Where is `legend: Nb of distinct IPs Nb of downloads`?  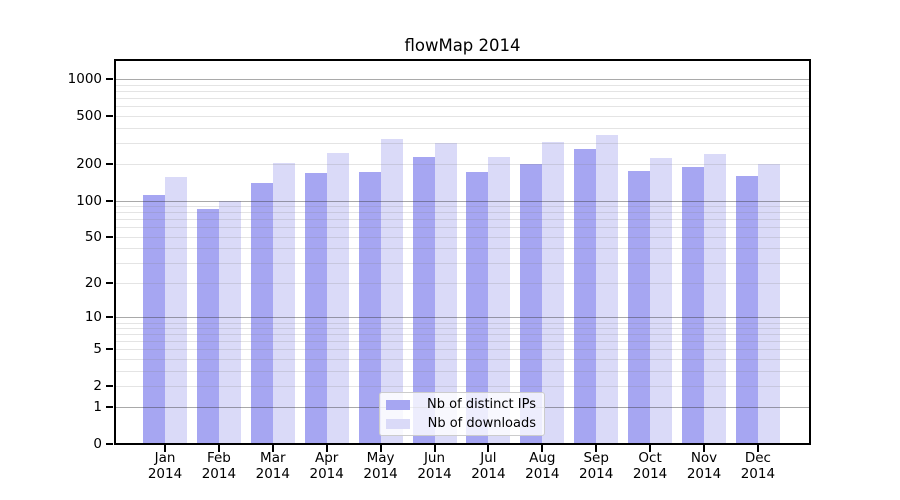 legend: Nb of distinct IPs Nb of downloads is located at coordinates (462, 414).